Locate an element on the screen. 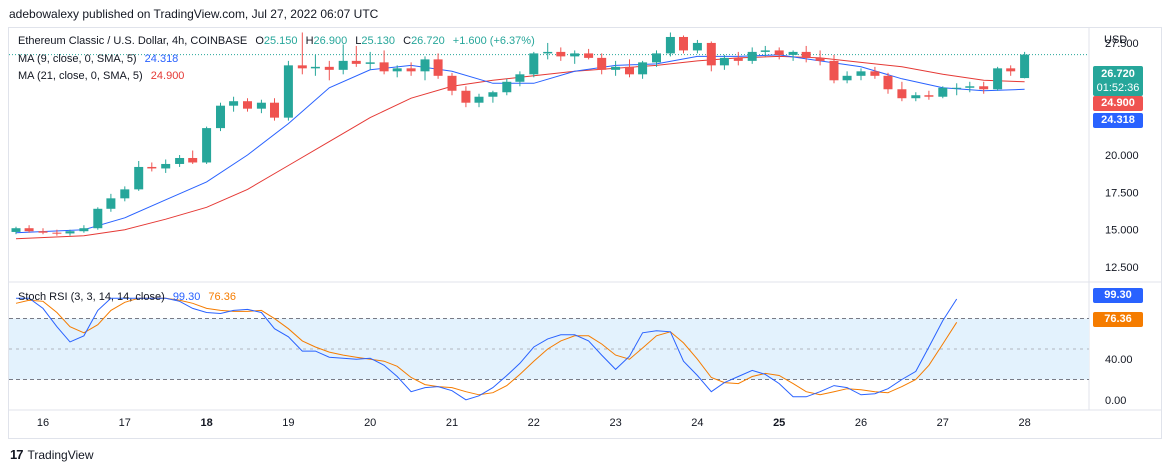 This screenshot has width=1173, height=471. ma21-legend: MA (21, close, 0, SMA, 5) 24.900 is located at coordinates (103, 76).